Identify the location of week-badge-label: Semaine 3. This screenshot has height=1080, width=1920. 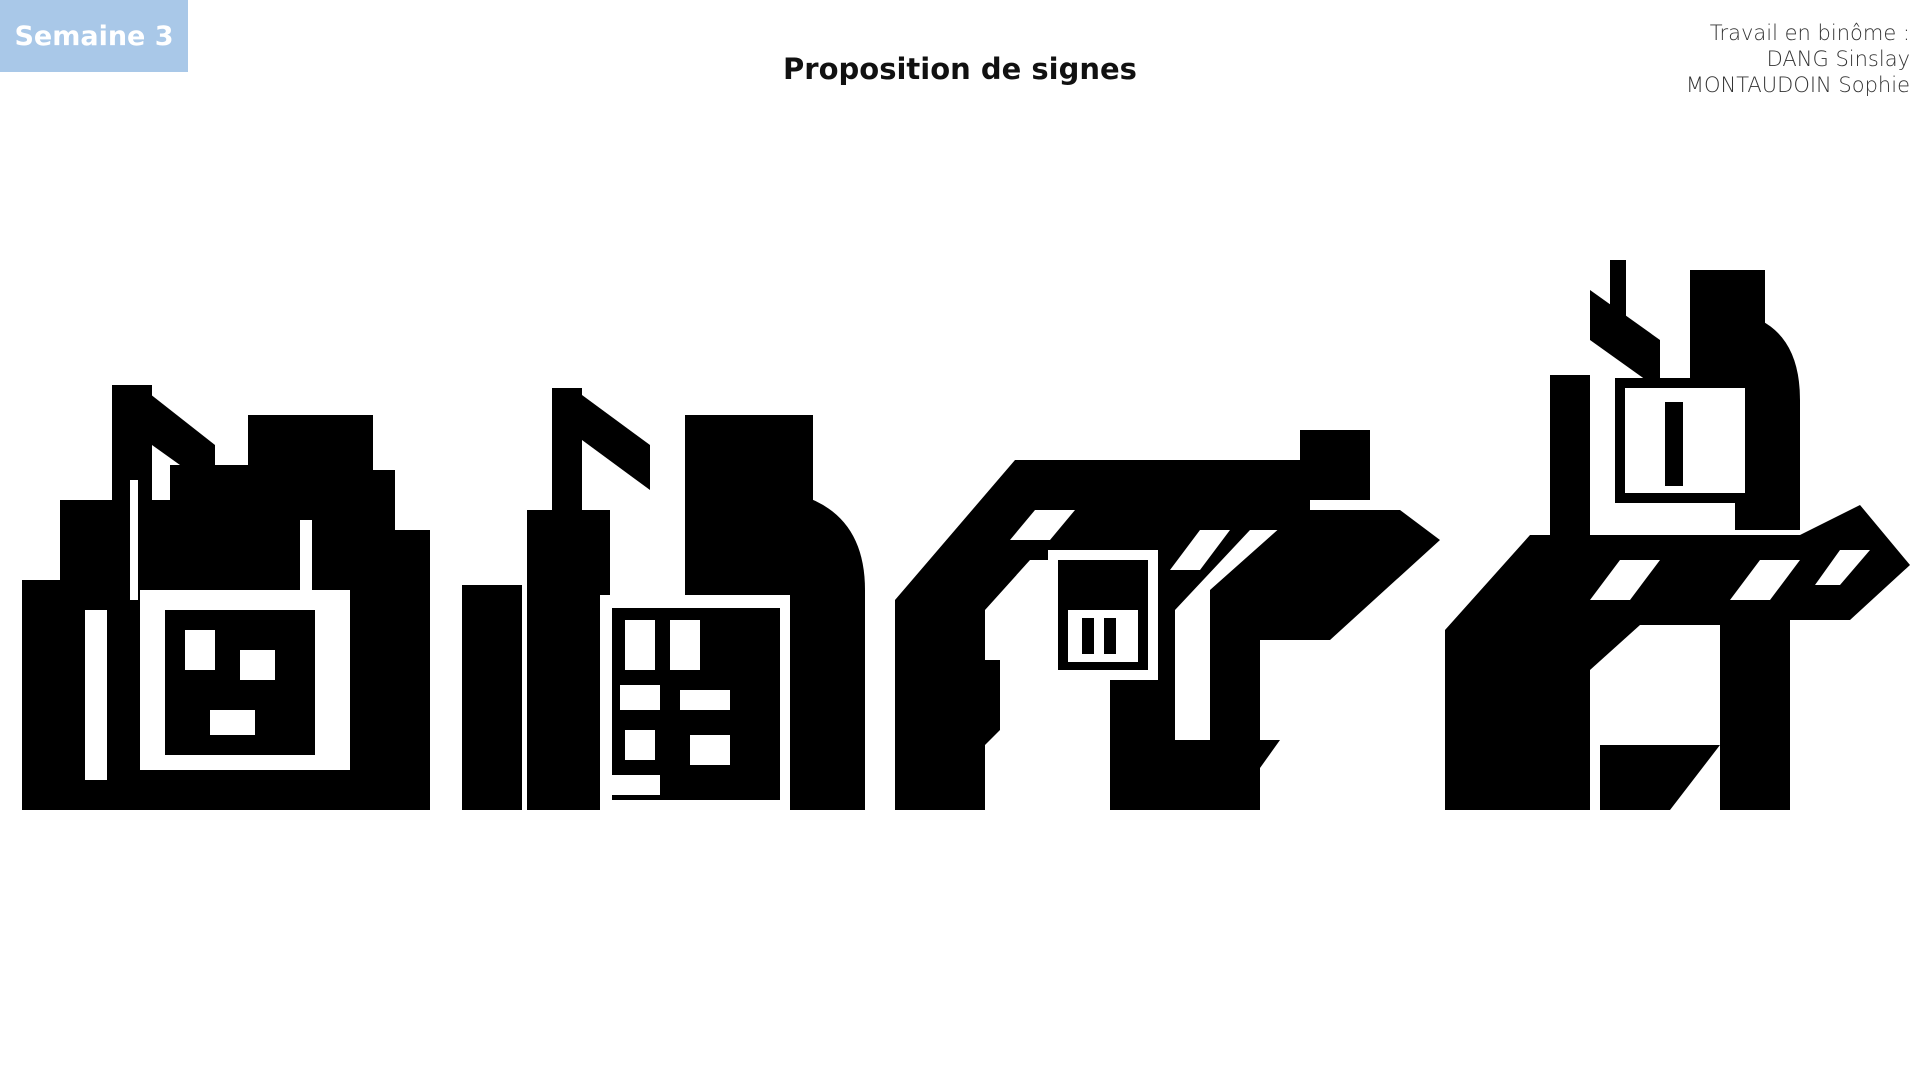
(94, 36).